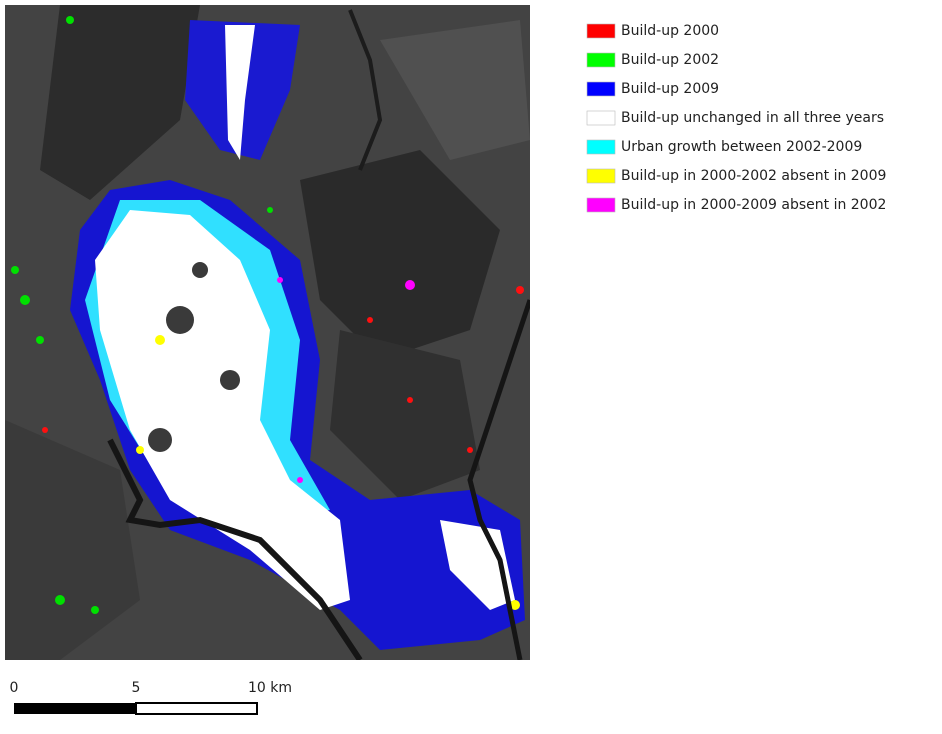 The height and width of the screenshot is (734, 942). I want to click on scale-bar: 0 5 10 km, so click(151, 697).